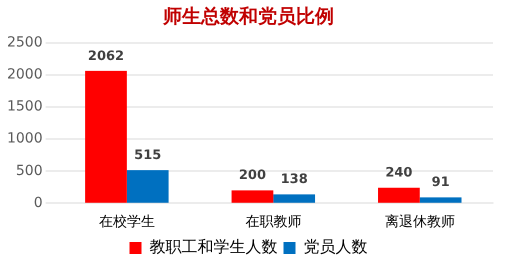 The width and height of the screenshot is (507, 266). What do you see at coordinates (29, 170) in the screenshot?
I see `y-tick-label: 500` at bounding box center [29, 170].